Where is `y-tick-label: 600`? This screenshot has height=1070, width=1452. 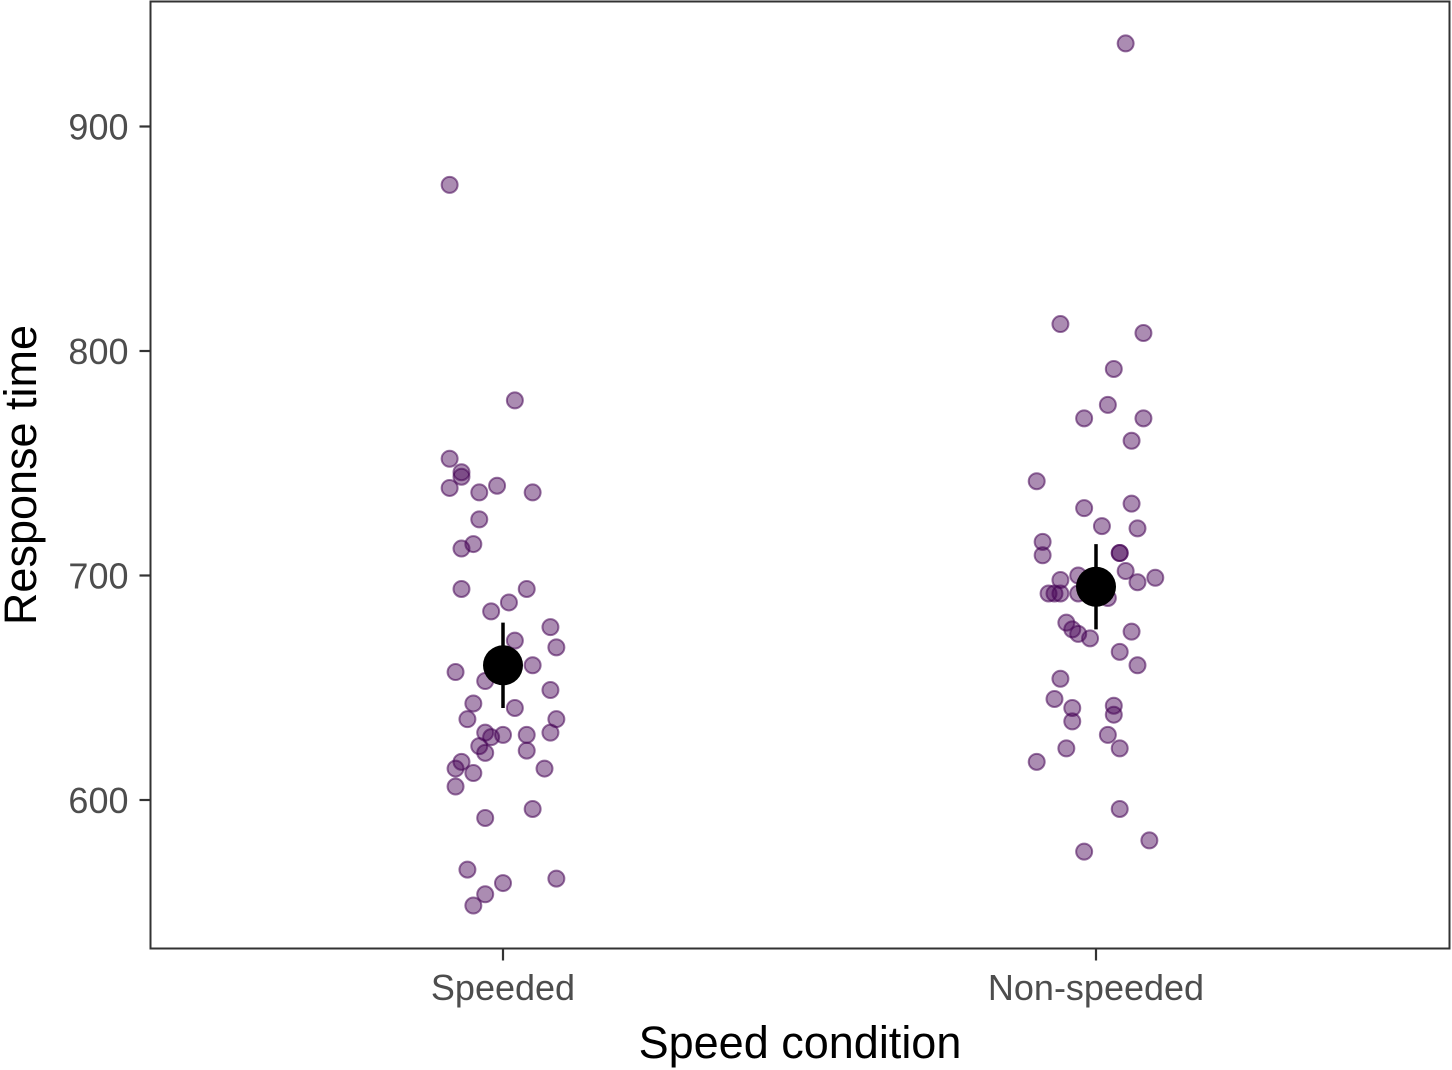 y-tick-label: 600 is located at coordinates (98, 800).